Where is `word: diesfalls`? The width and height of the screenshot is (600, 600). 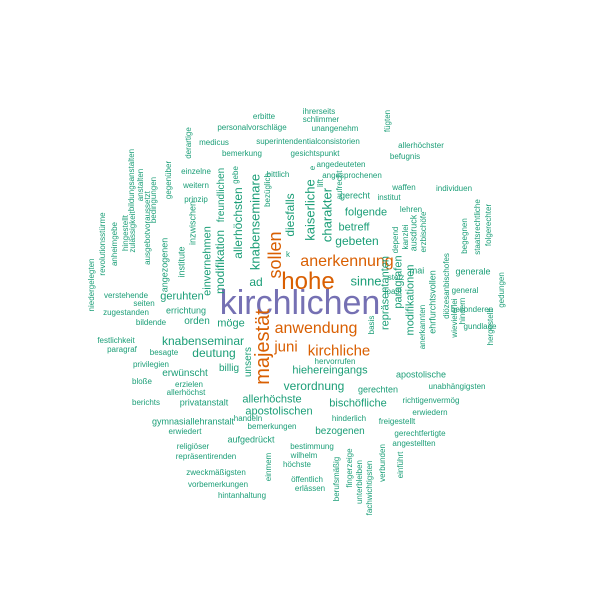 word: diesfalls is located at coordinates (290, 215).